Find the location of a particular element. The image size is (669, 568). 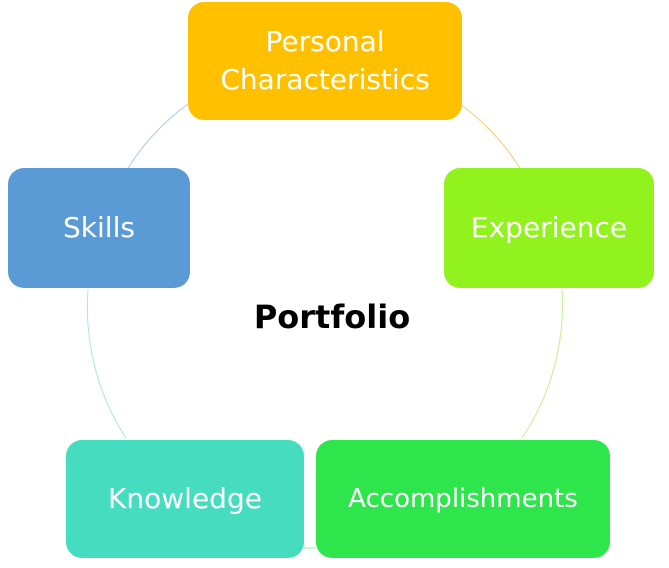

connector-knowledge-skills is located at coordinates (106, 364).